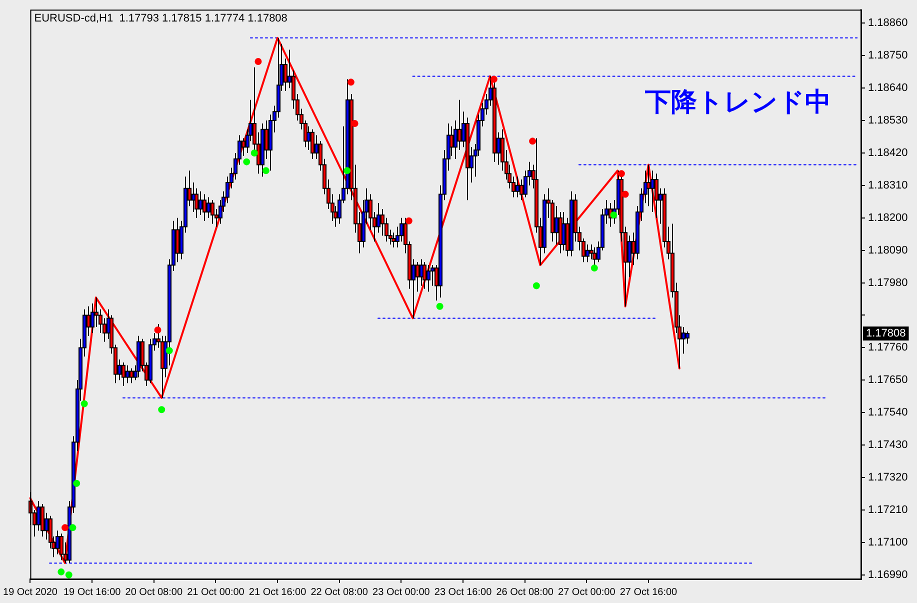  What do you see at coordinates (888, 380) in the screenshot?
I see `y-tick-label: 1.17650` at bounding box center [888, 380].